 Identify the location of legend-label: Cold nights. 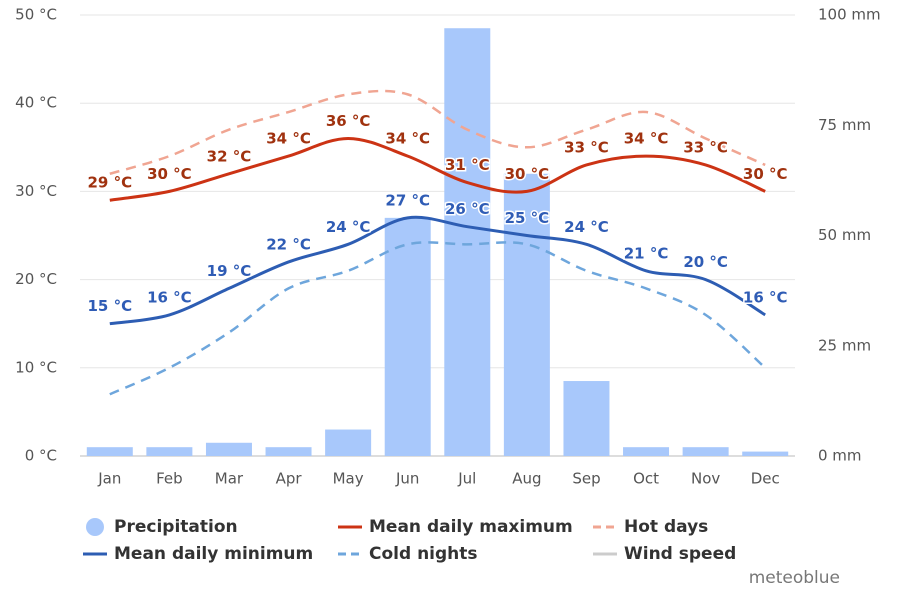
(423, 554).